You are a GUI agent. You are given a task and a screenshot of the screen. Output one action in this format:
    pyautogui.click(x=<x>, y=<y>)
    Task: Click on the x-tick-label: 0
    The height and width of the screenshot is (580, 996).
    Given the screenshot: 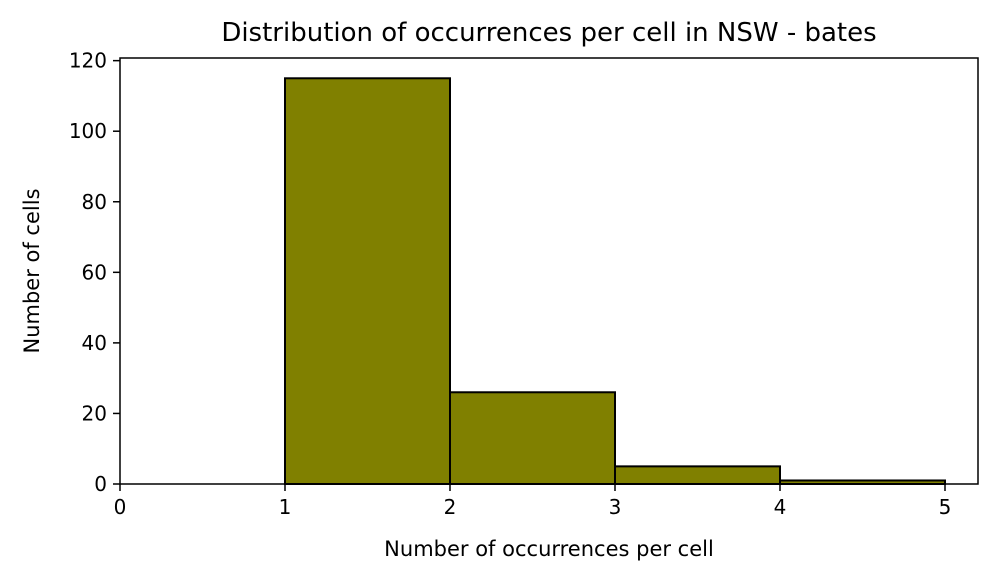 What is the action you would take?
    pyautogui.click(x=120, y=507)
    